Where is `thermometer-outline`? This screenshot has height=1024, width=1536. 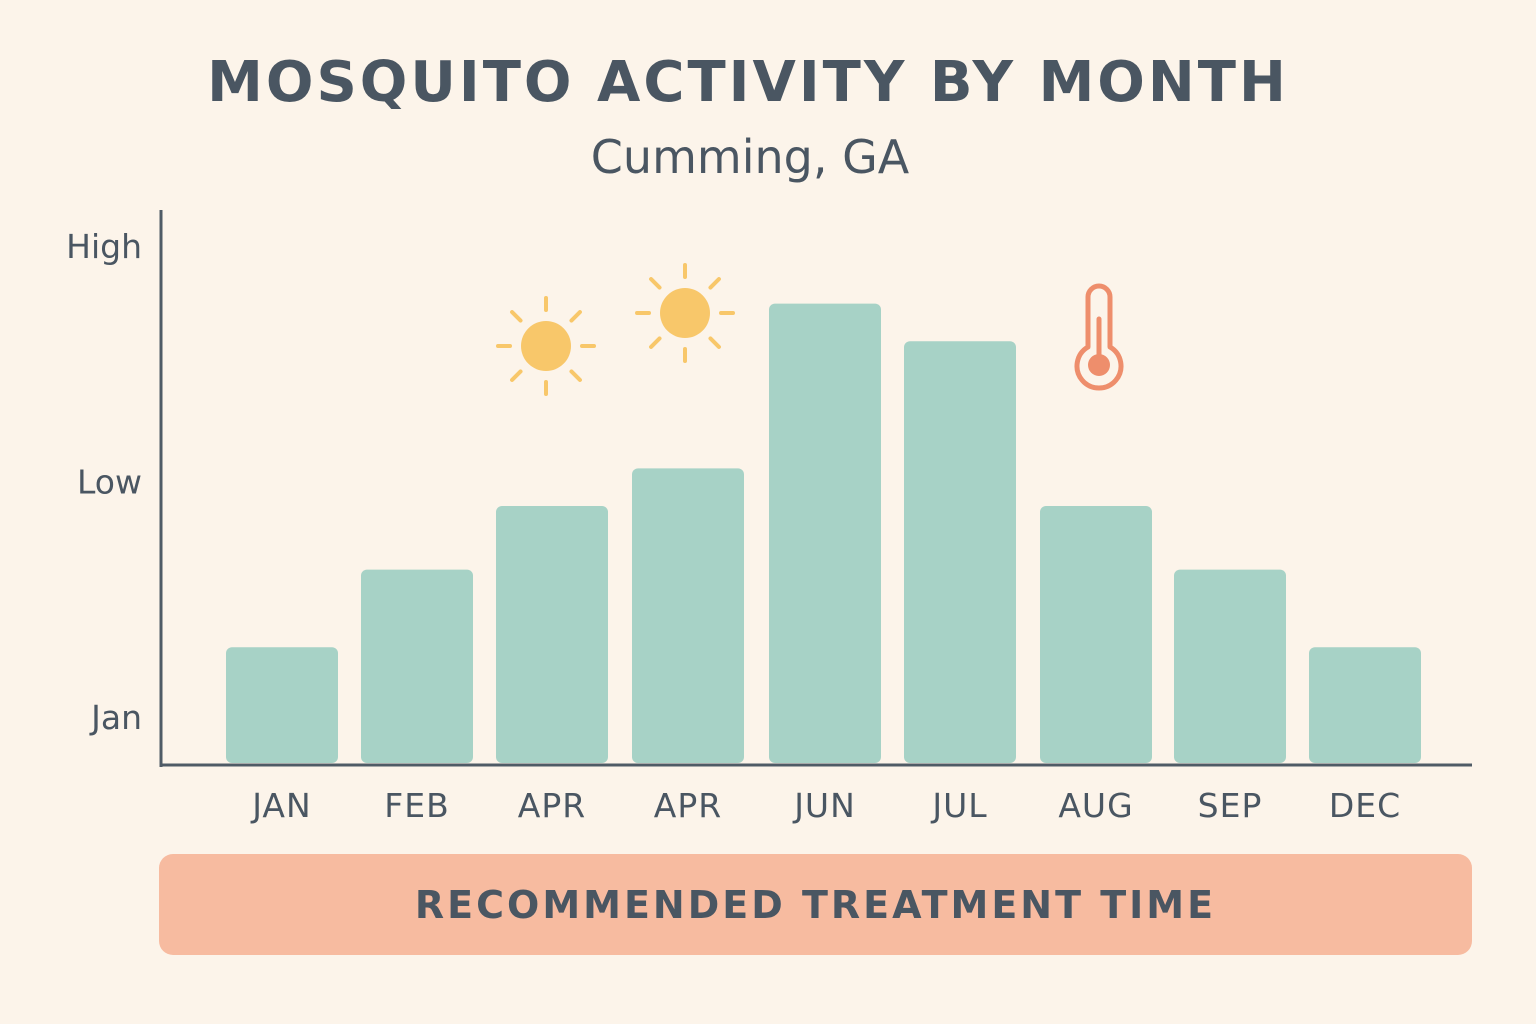 thermometer-outline is located at coordinates (1099, 337).